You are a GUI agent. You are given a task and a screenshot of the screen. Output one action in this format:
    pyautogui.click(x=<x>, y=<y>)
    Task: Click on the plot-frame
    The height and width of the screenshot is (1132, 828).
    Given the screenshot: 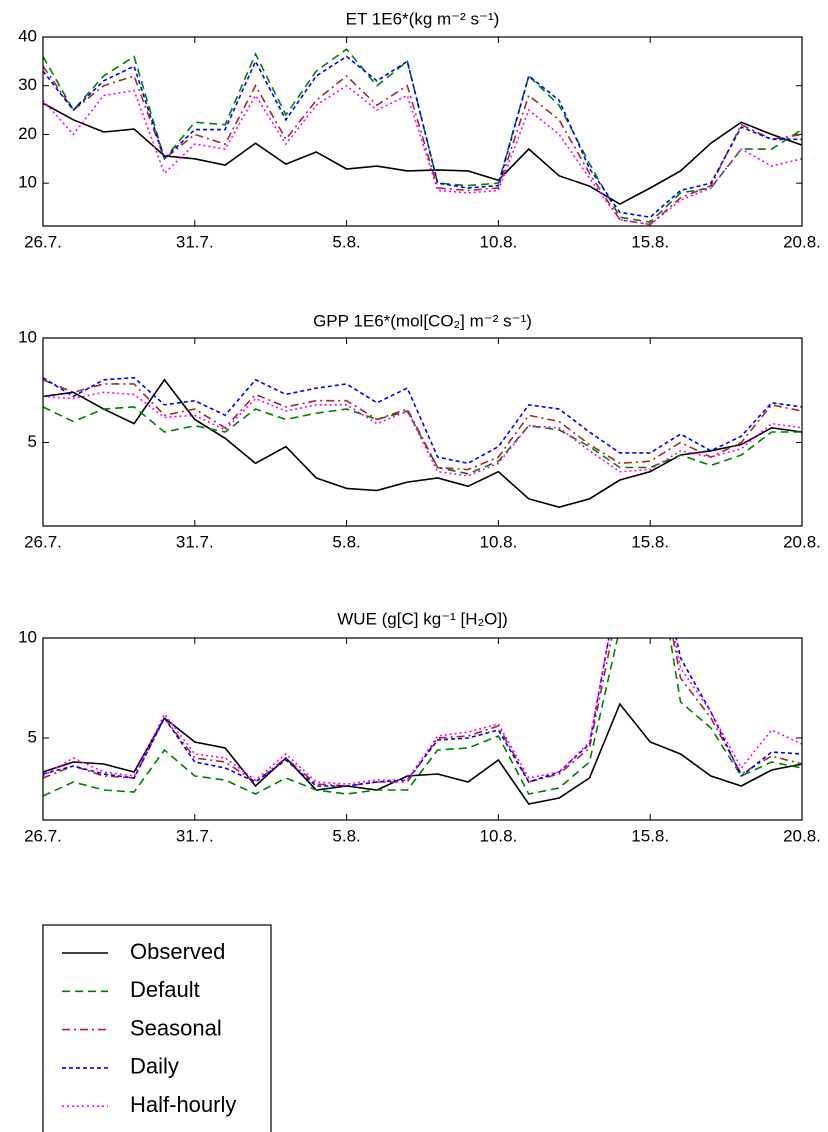 What is the action you would take?
    pyautogui.click(x=422, y=729)
    